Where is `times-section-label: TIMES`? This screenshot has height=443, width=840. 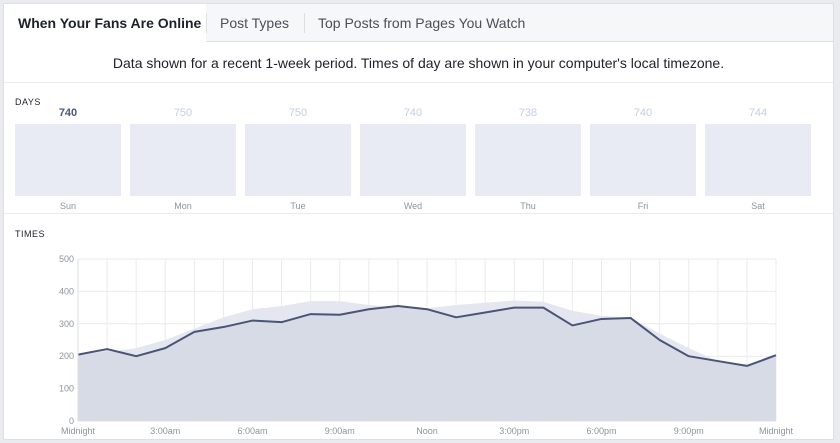 times-section-label: TIMES is located at coordinates (30, 234).